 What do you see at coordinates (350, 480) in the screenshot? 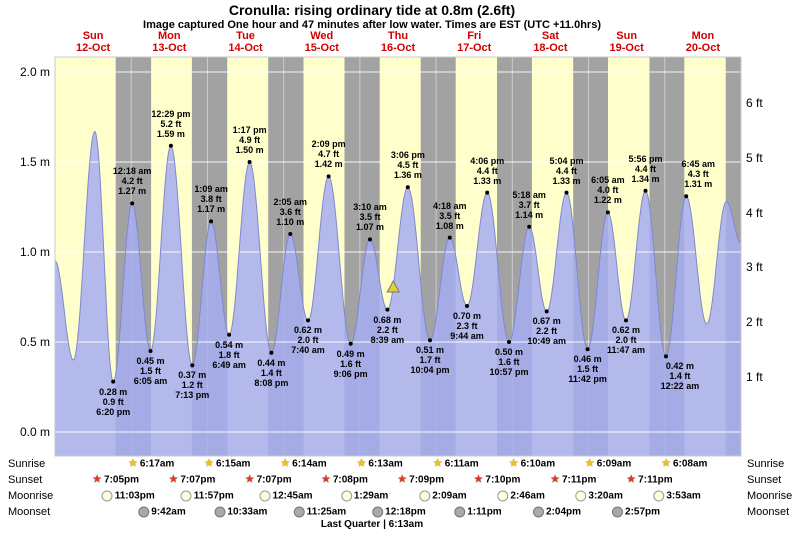
I see `astro-event-time: 7:08pm` at bounding box center [350, 480].